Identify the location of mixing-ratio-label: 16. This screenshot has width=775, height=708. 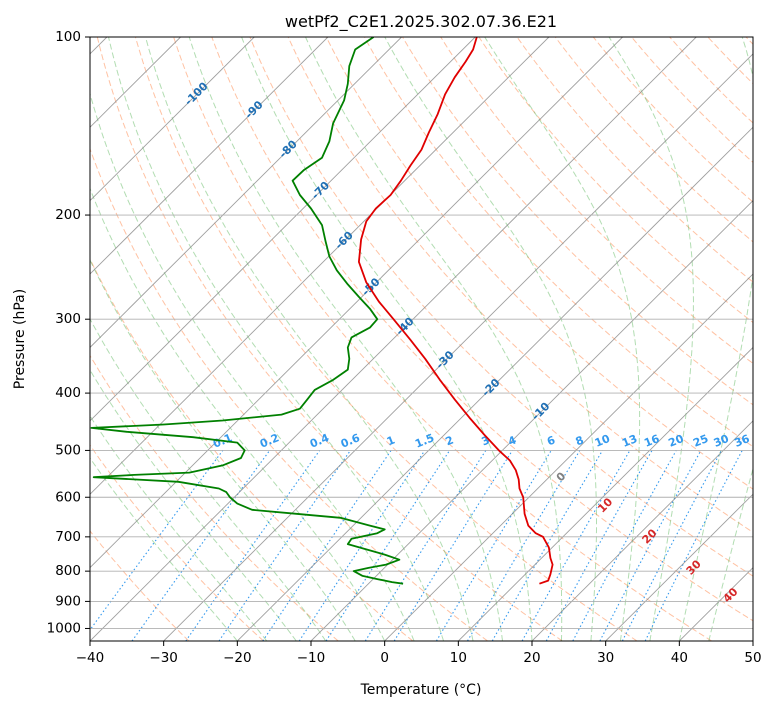
(651, 441).